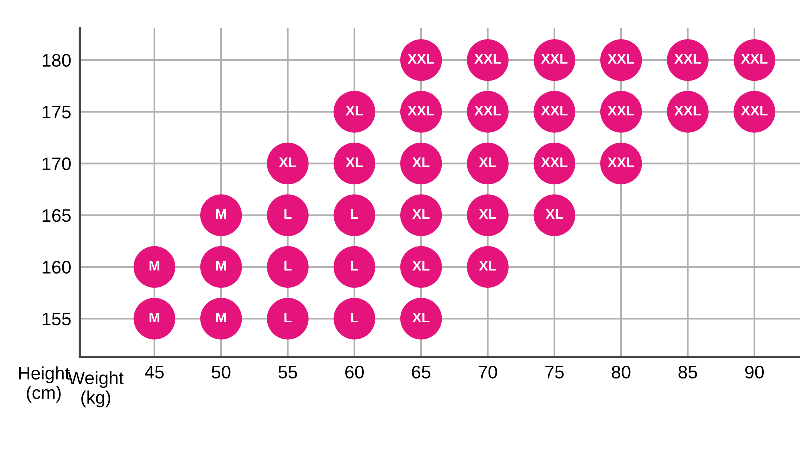  I want to click on y-tick-label: 170, so click(56, 164).